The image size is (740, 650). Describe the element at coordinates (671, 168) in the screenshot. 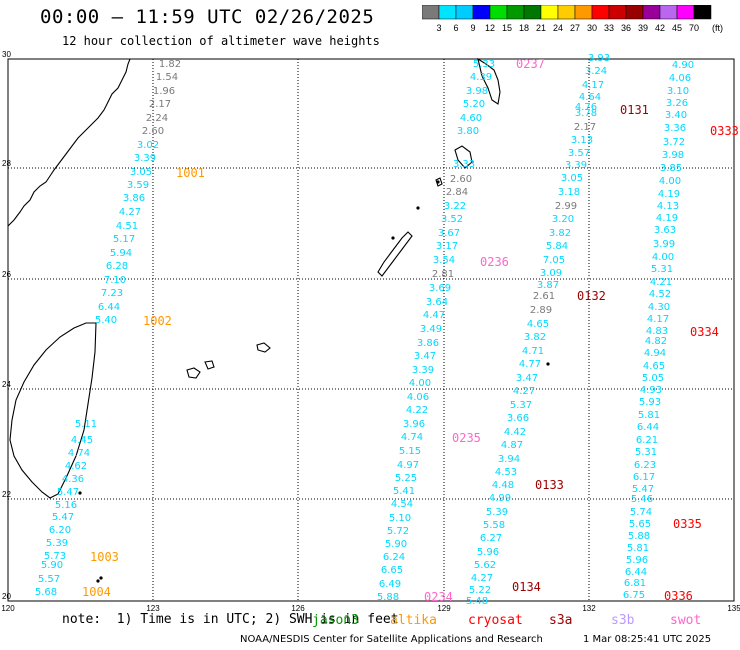

I see `wave-height-value: 3.85` at that location.